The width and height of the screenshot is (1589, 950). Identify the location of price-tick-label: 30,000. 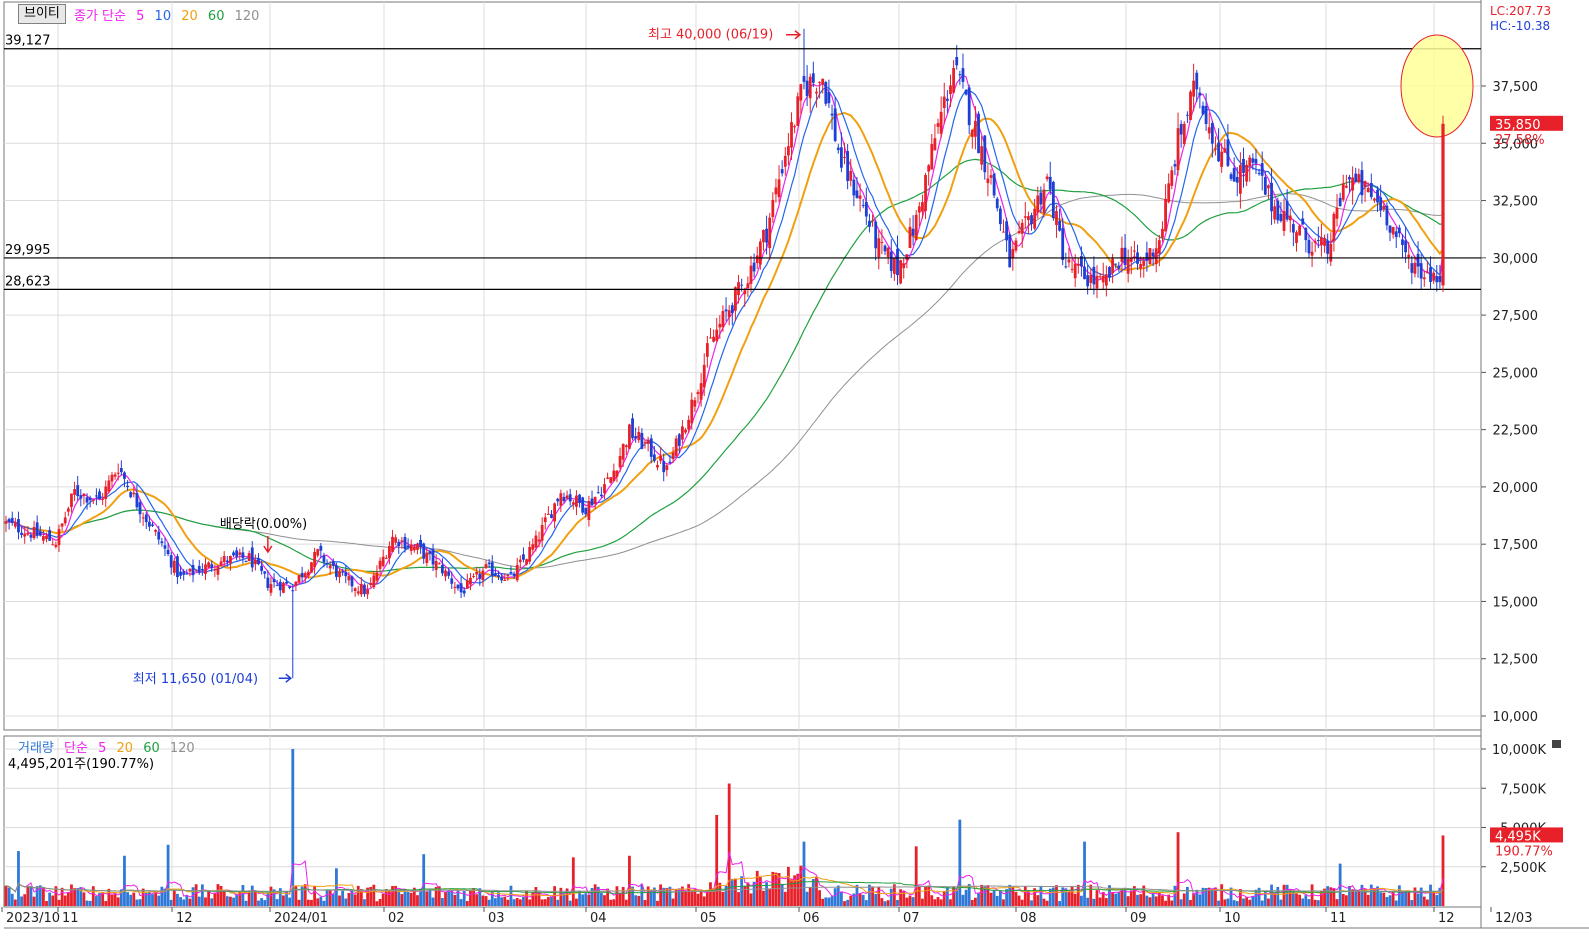
(1516, 259).